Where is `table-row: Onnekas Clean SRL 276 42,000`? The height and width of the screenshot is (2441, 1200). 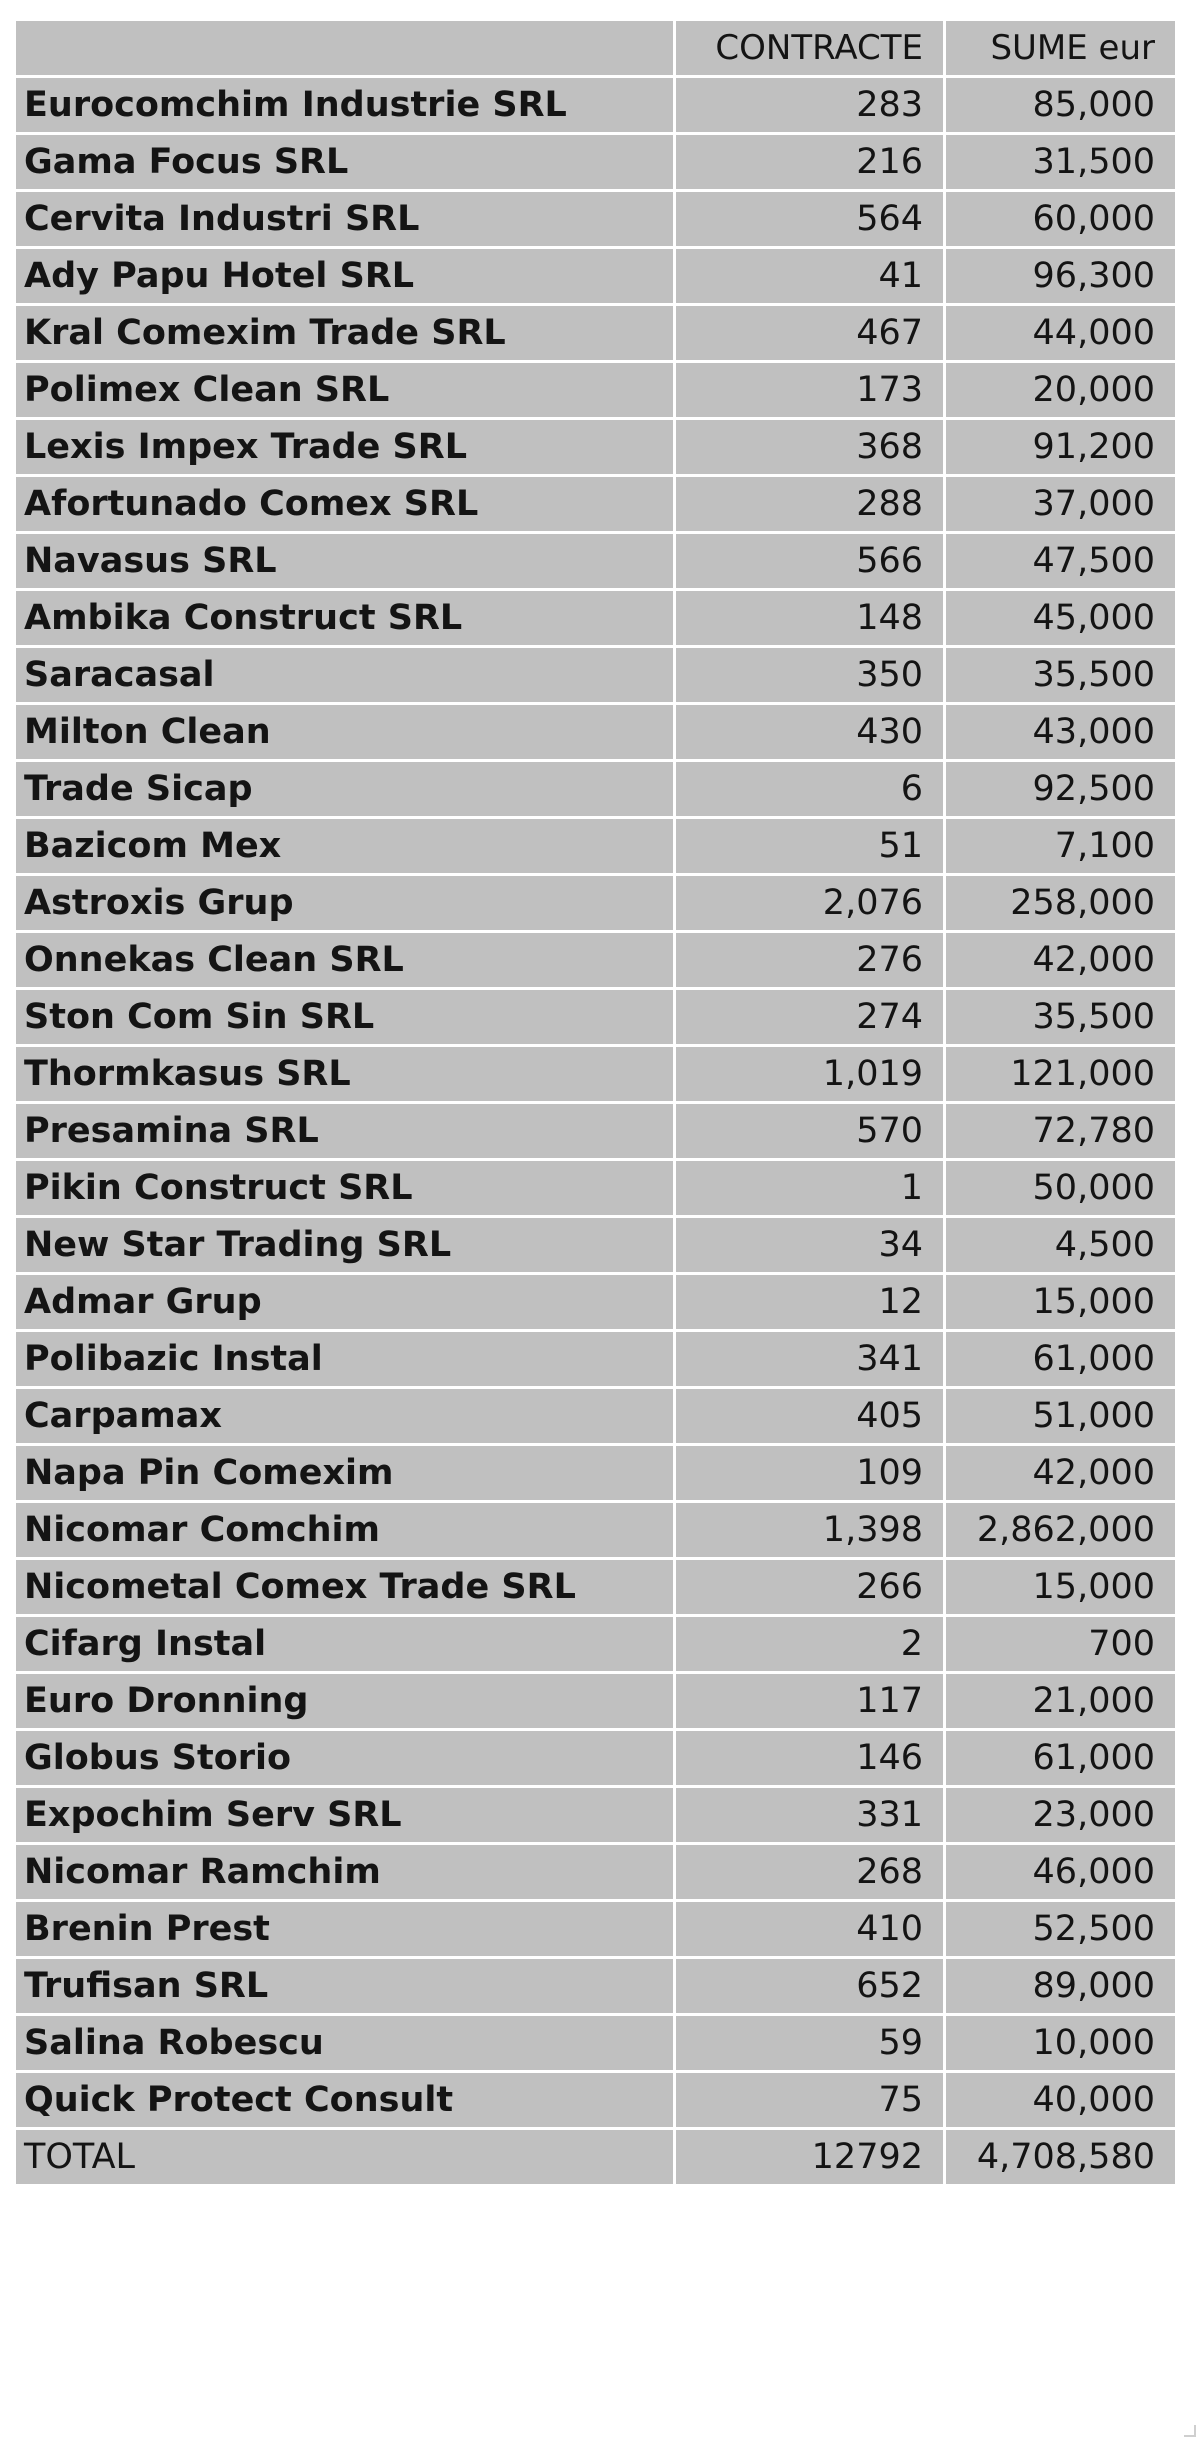 table-row: Onnekas Clean SRL 276 42,000 is located at coordinates (595, 960).